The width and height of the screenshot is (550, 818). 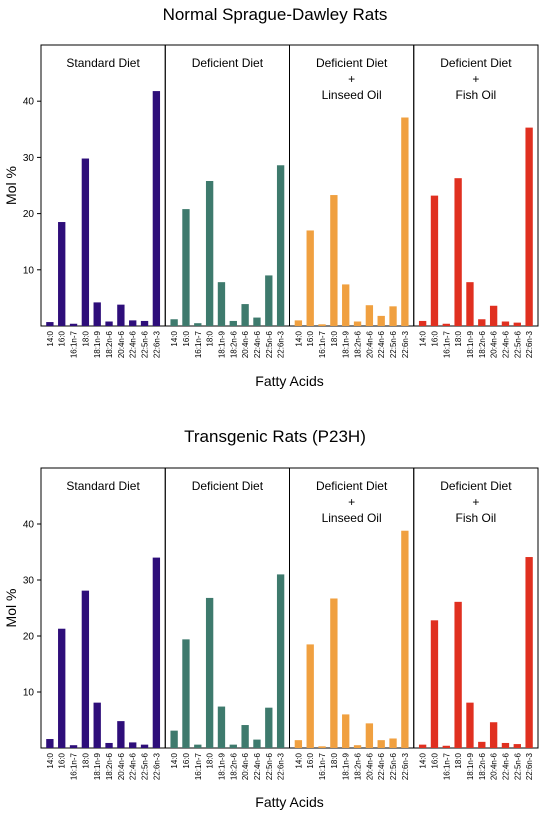 What do you see at coordinates (289, 381) in the screenshot?
I see `x-axis-label: Fatty Acids` at bounding box center [289, 381].